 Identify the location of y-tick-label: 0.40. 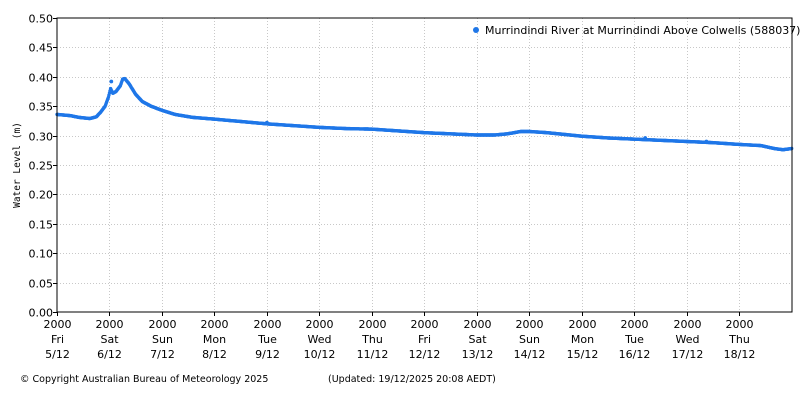
(41, 78).